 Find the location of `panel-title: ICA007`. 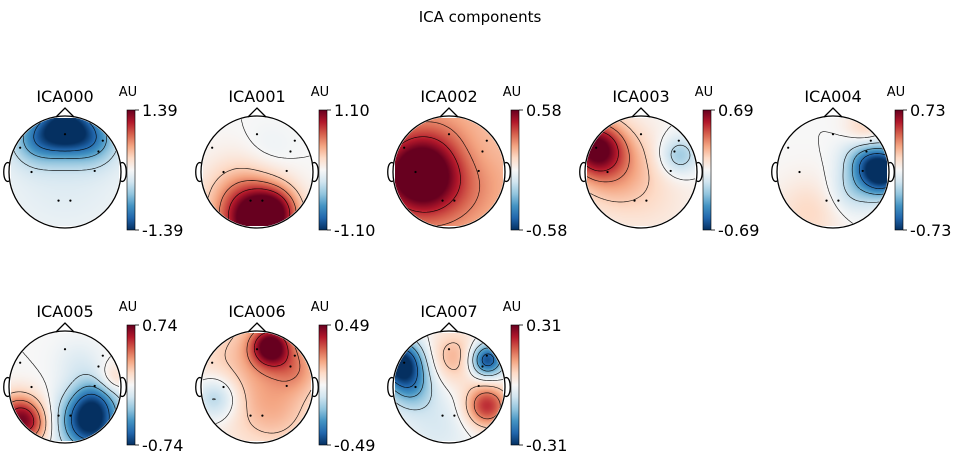

panel-title: ICA007 is located at coordinates (448, 311).